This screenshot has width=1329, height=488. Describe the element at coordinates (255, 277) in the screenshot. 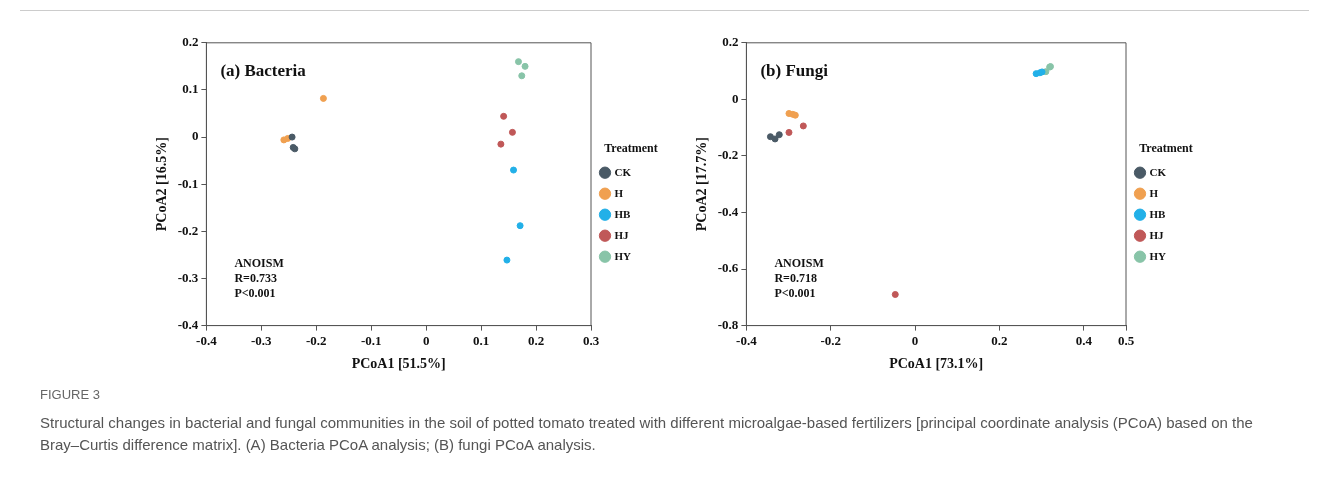

I see `annotation: R=0.733` at that location.